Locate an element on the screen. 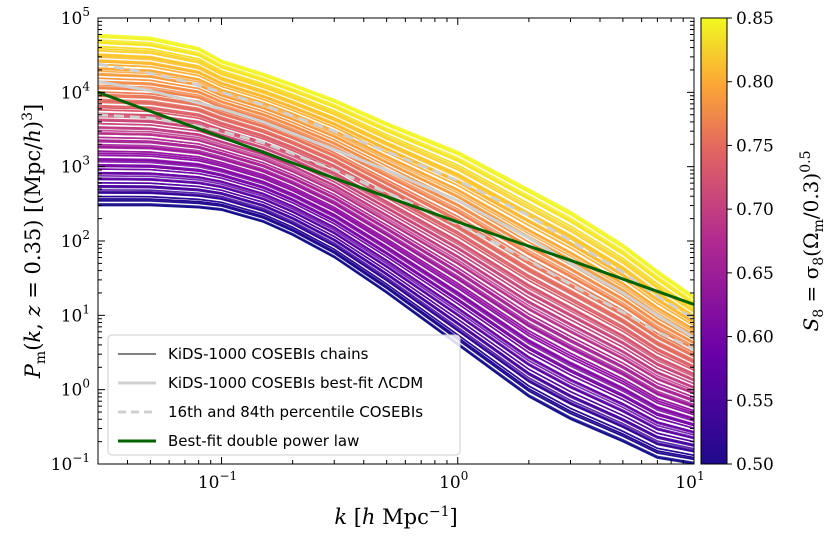  legend-label: KiDS-1000 COSEBIs best-fit ΛCDM is located at coordinates (295, 383).